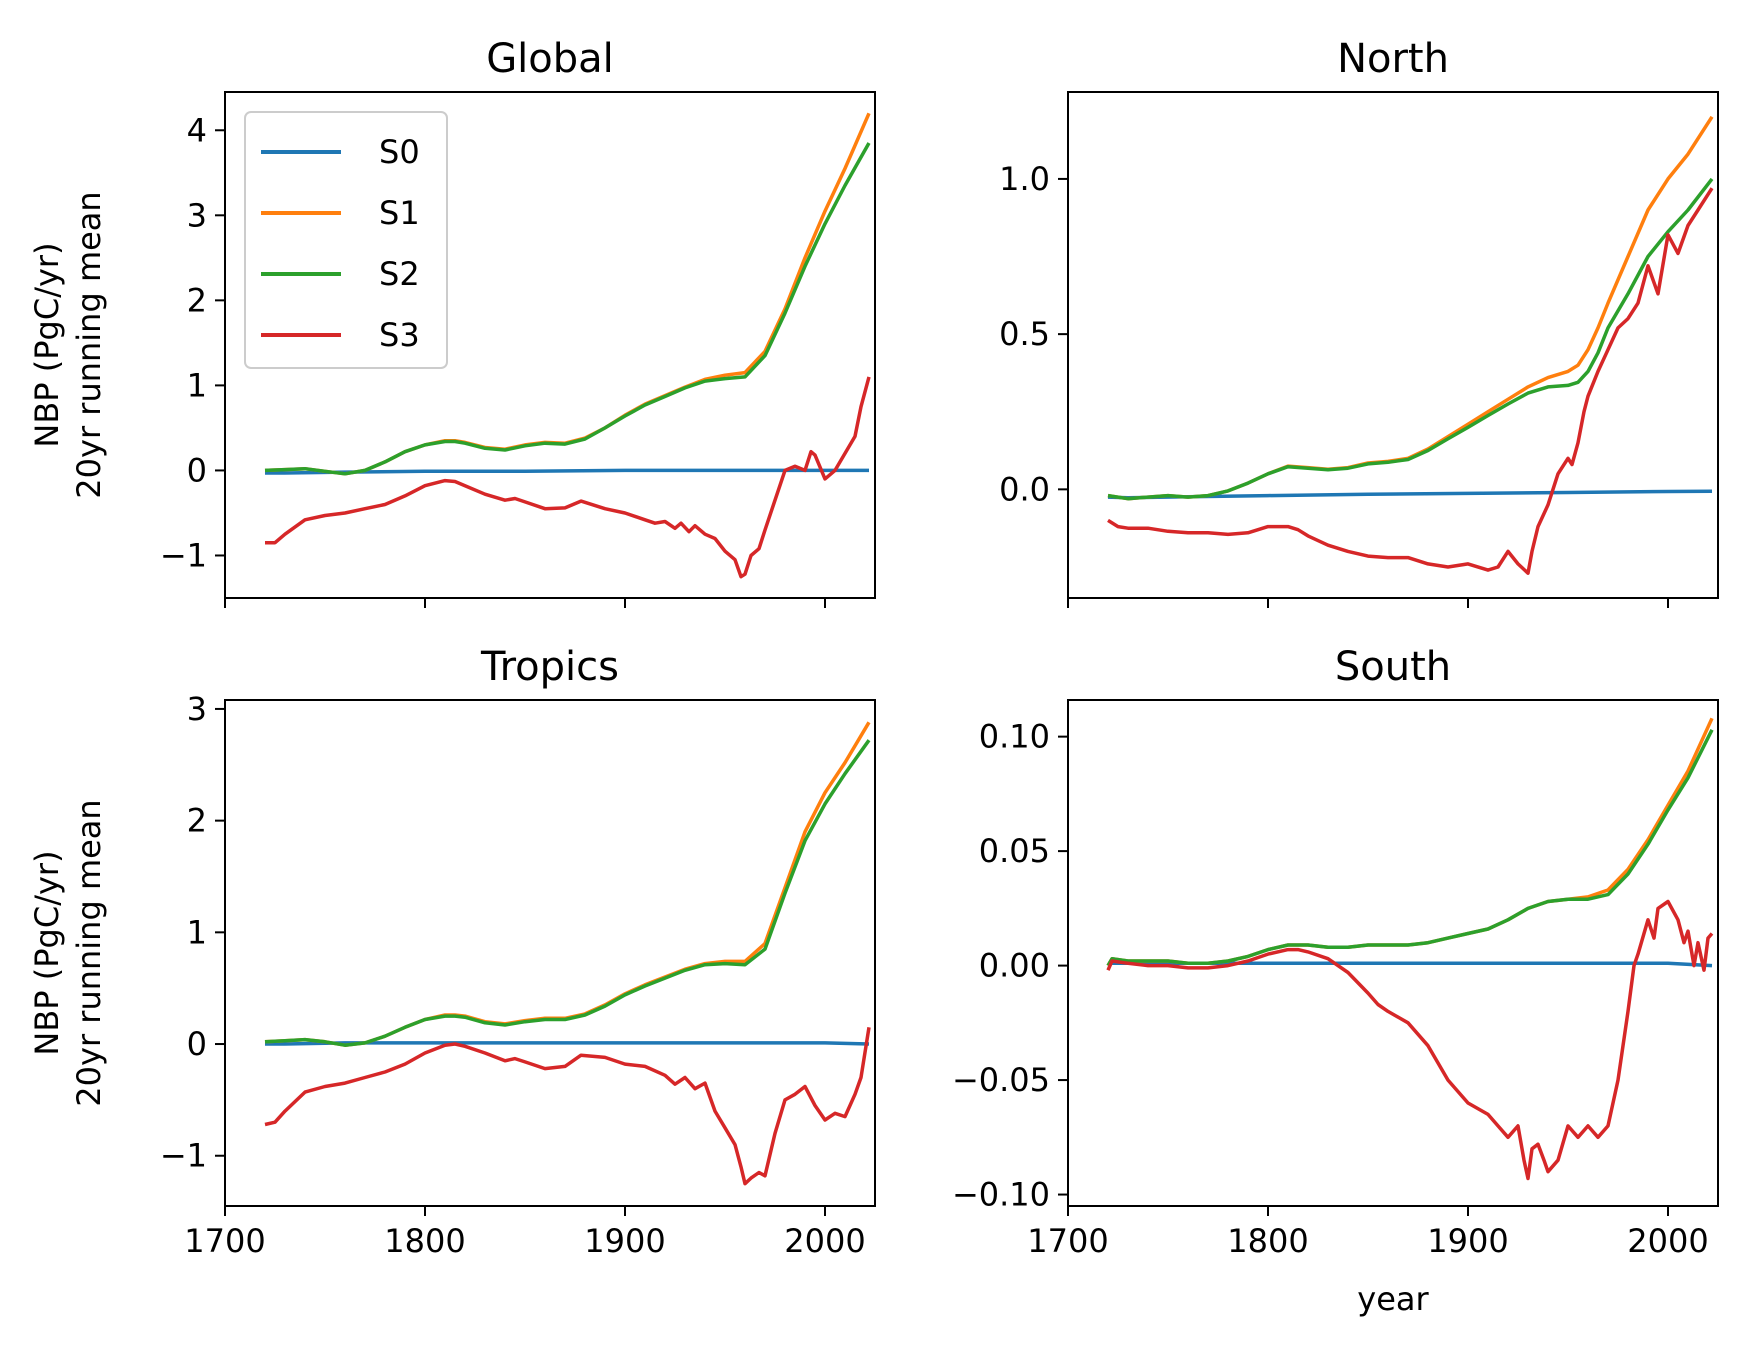  I want to click on subplot-title: North, so click(1393, 59).